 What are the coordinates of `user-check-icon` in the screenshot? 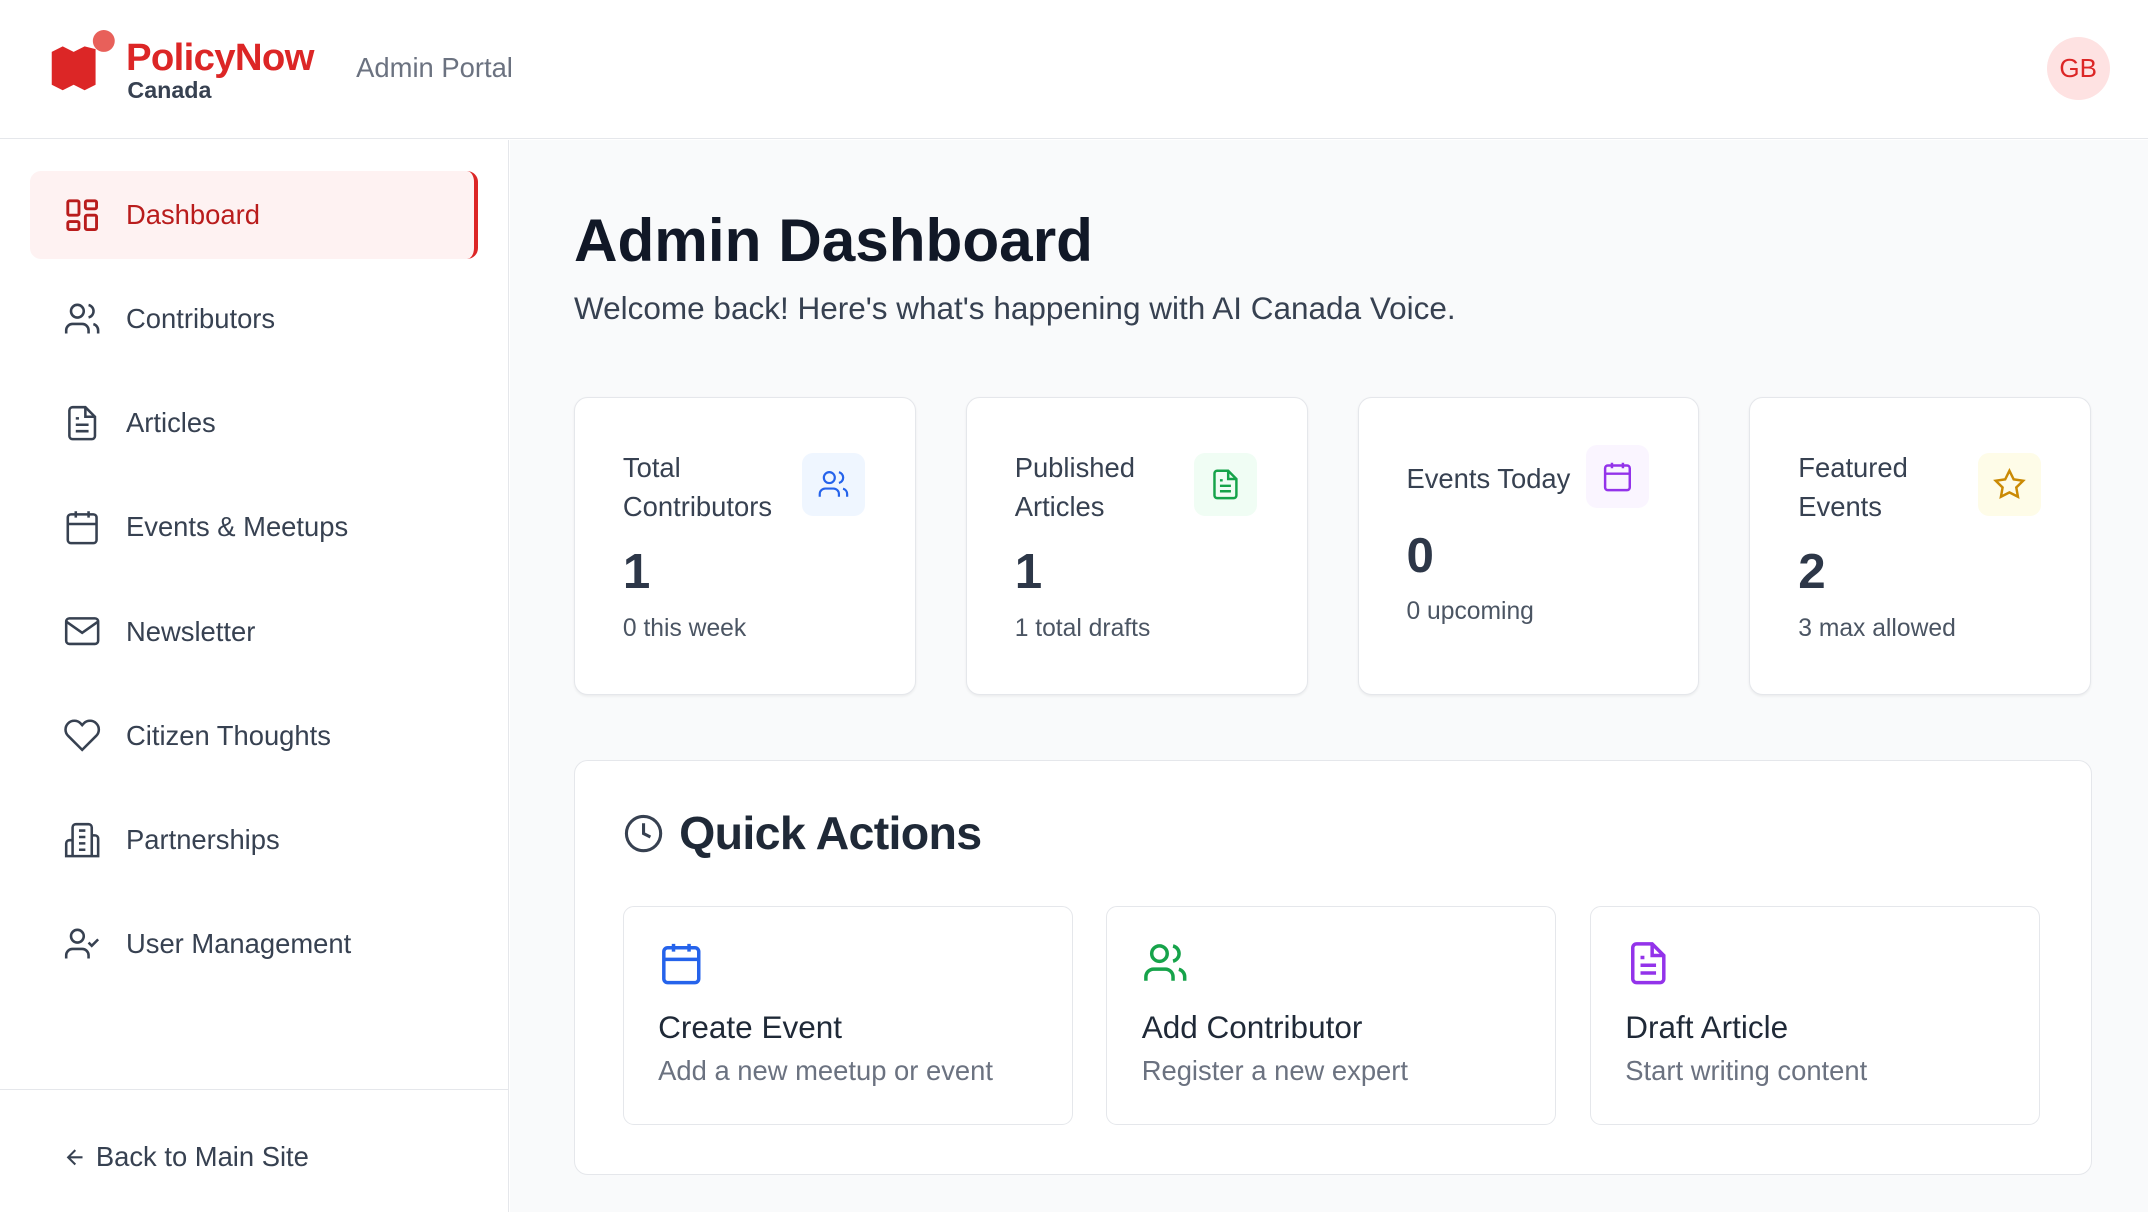 It's located at (82, 943).